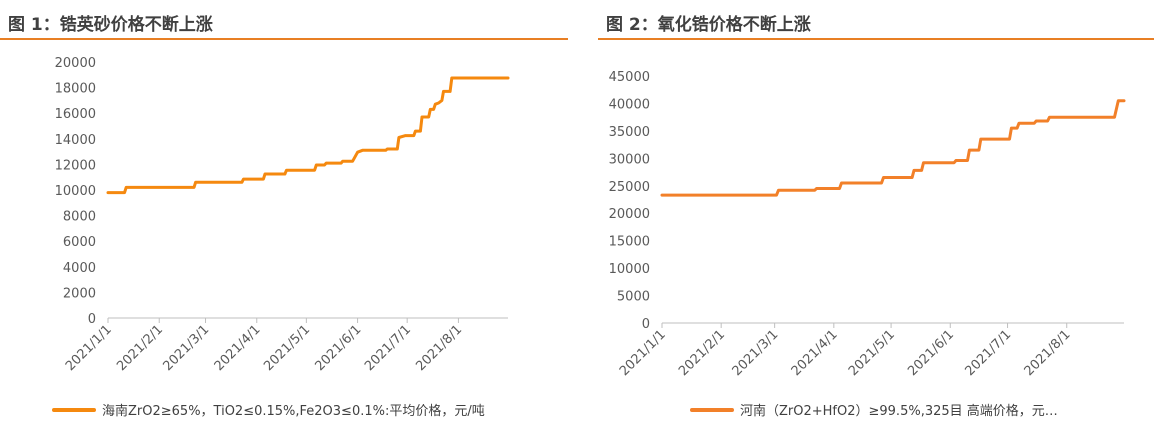  I want to click on y-tick-label: 45000, so click(629, 77).